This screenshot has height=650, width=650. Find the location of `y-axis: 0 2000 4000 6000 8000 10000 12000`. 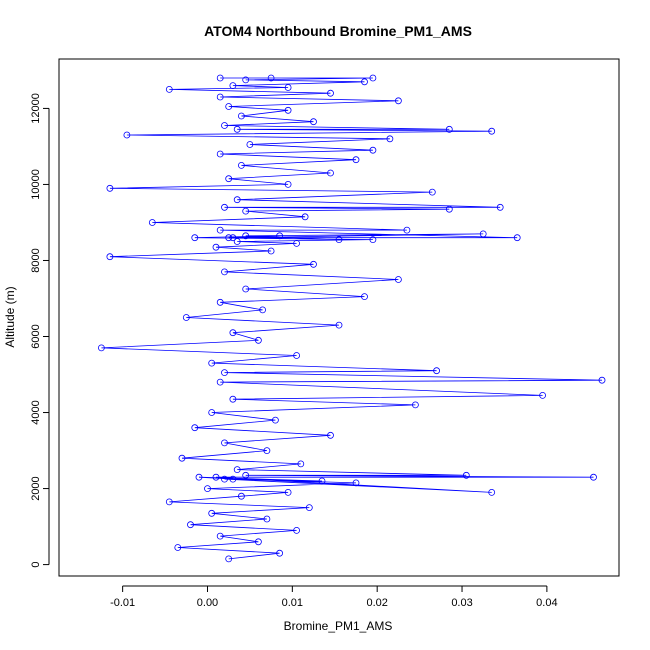

y-axis: 0 2000 4000 6000 8000 10000 12000 is located at coordinates (40, 330).